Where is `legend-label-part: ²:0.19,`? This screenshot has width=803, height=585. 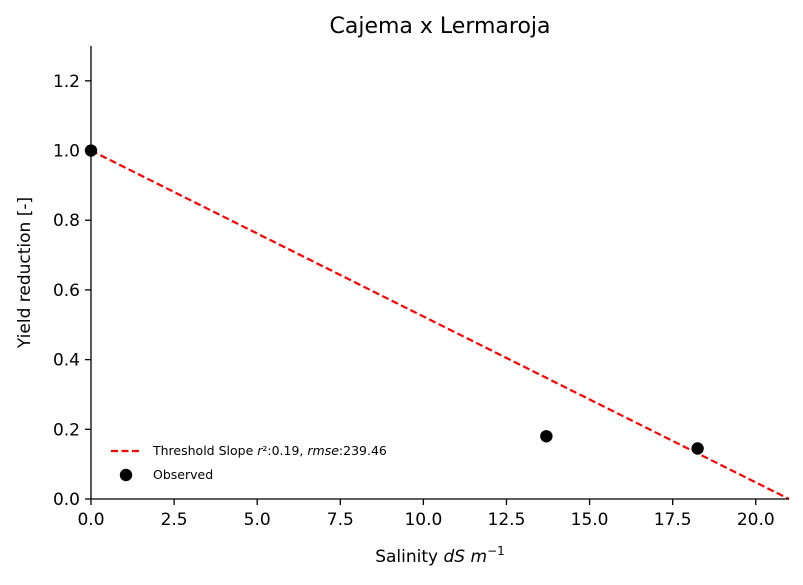 legend-label-part: ²:0.19, is located at coordinates (284, 450).